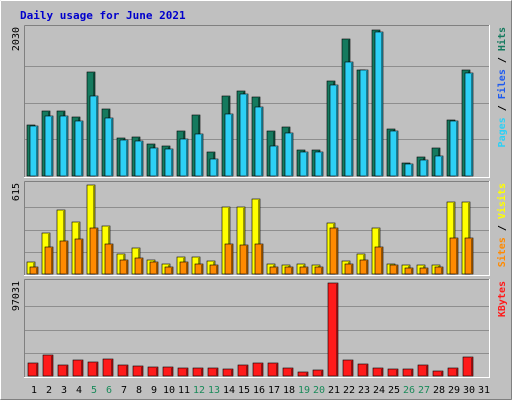  I want to click on x-tick-label: 5, so click(94, 390).